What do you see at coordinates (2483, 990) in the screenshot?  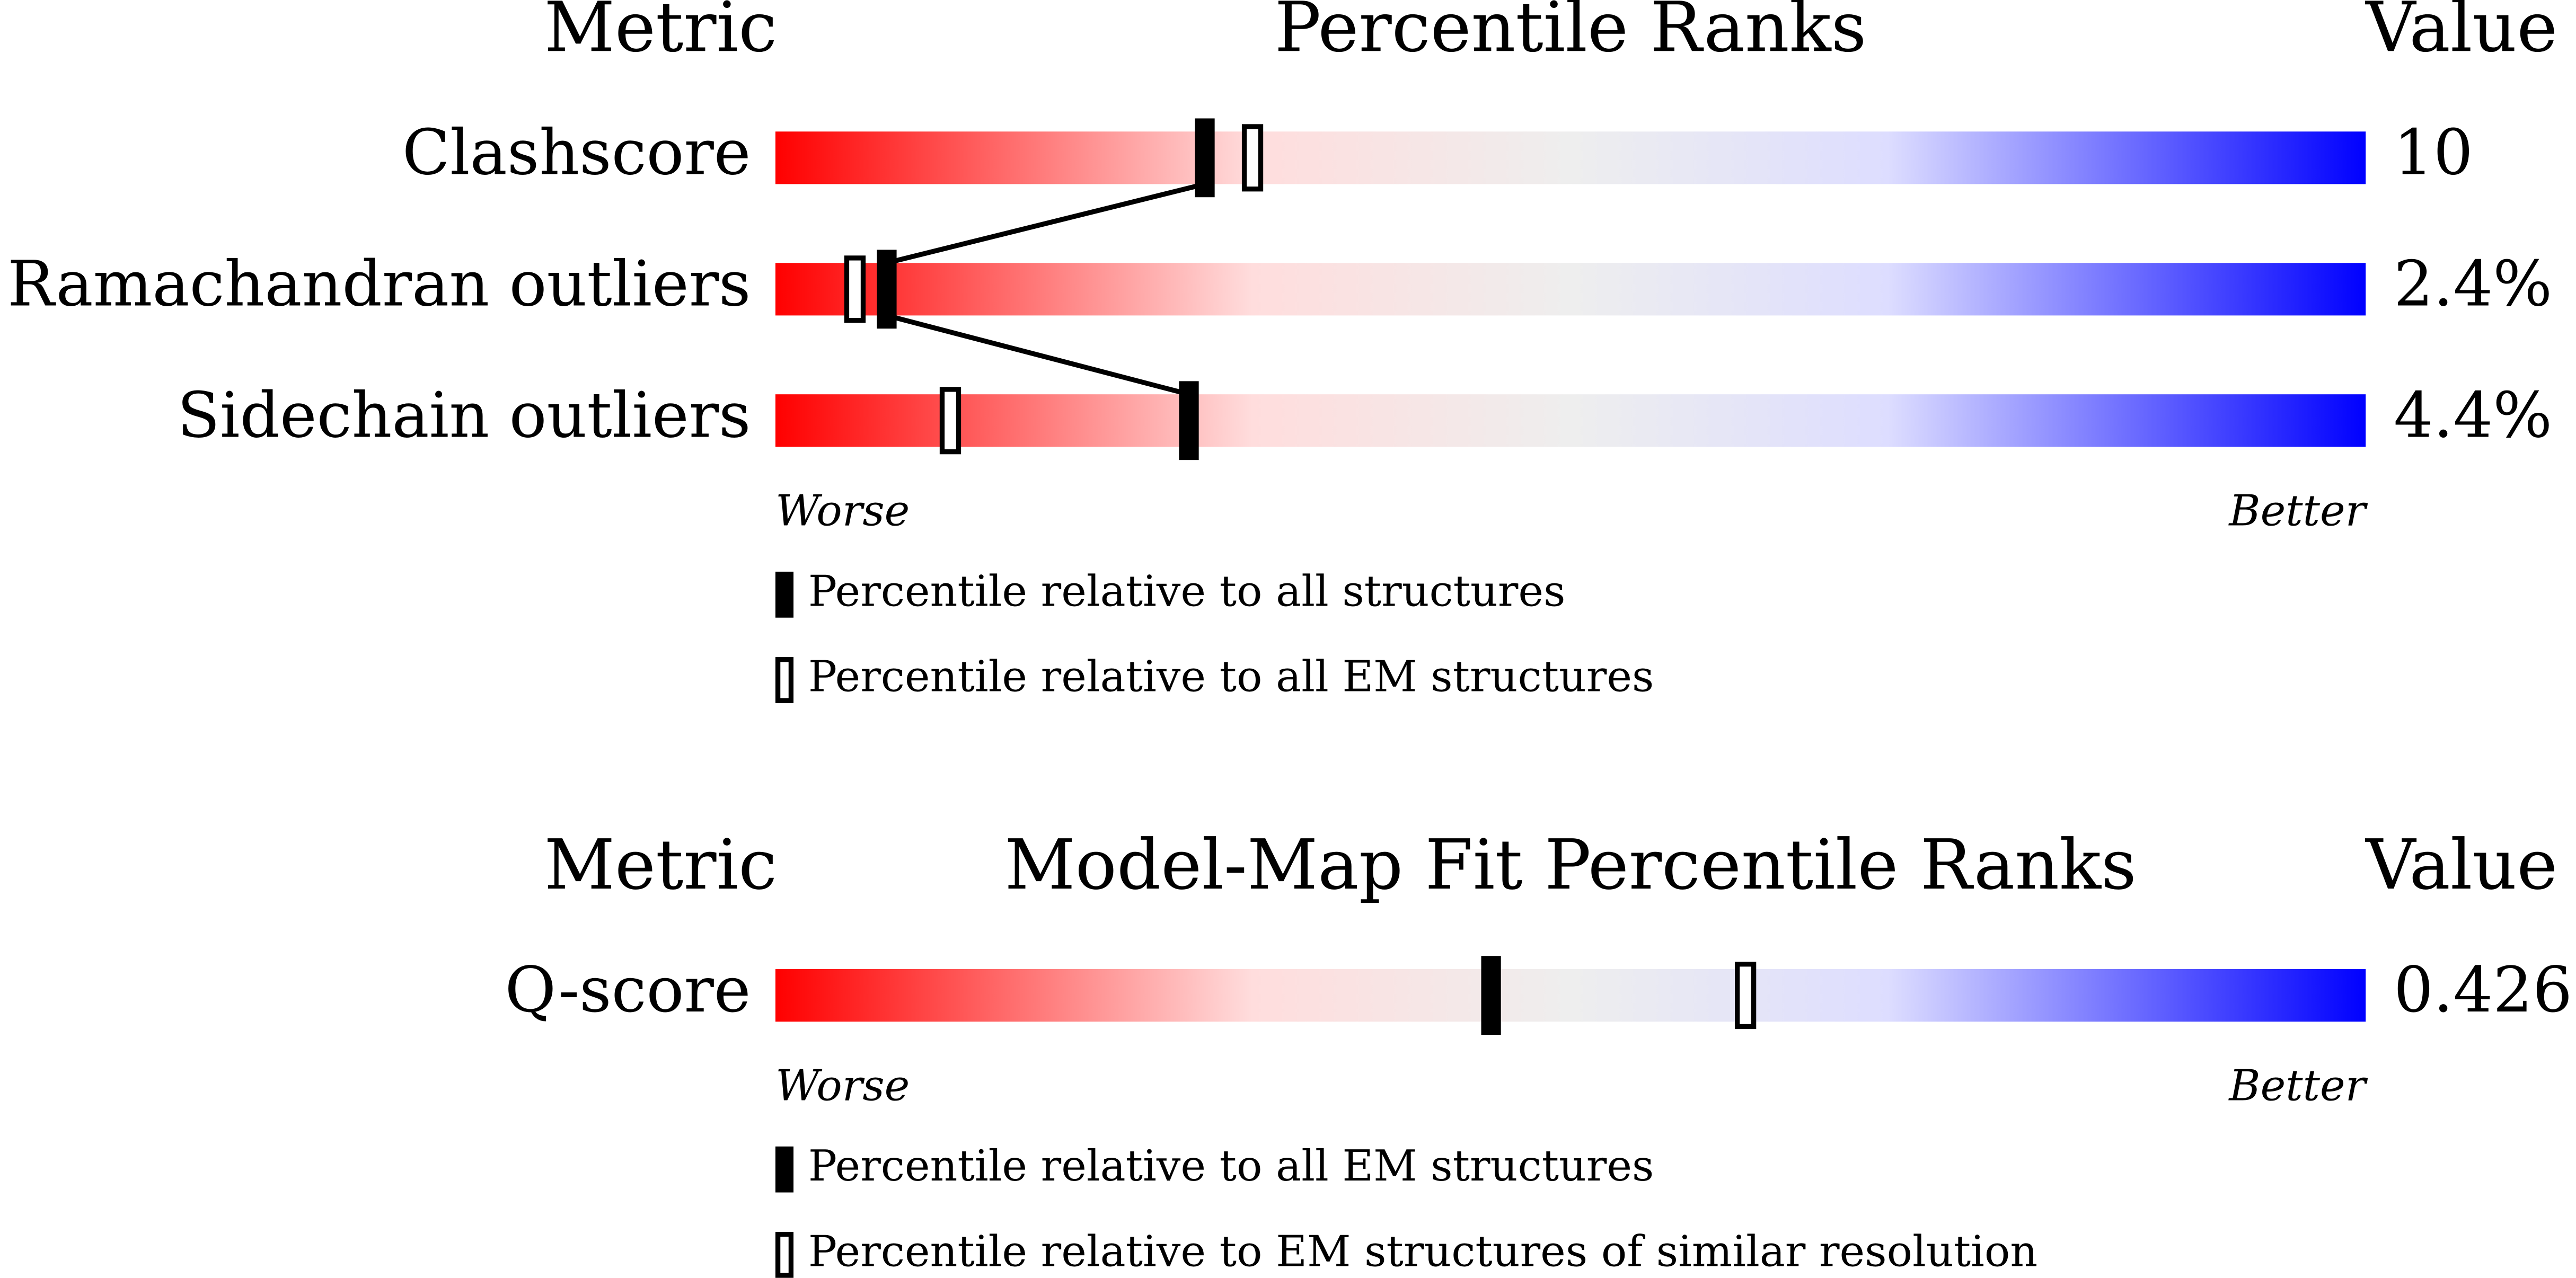 I see `metric-value: 0.426` at bounding box center [2483, 990].